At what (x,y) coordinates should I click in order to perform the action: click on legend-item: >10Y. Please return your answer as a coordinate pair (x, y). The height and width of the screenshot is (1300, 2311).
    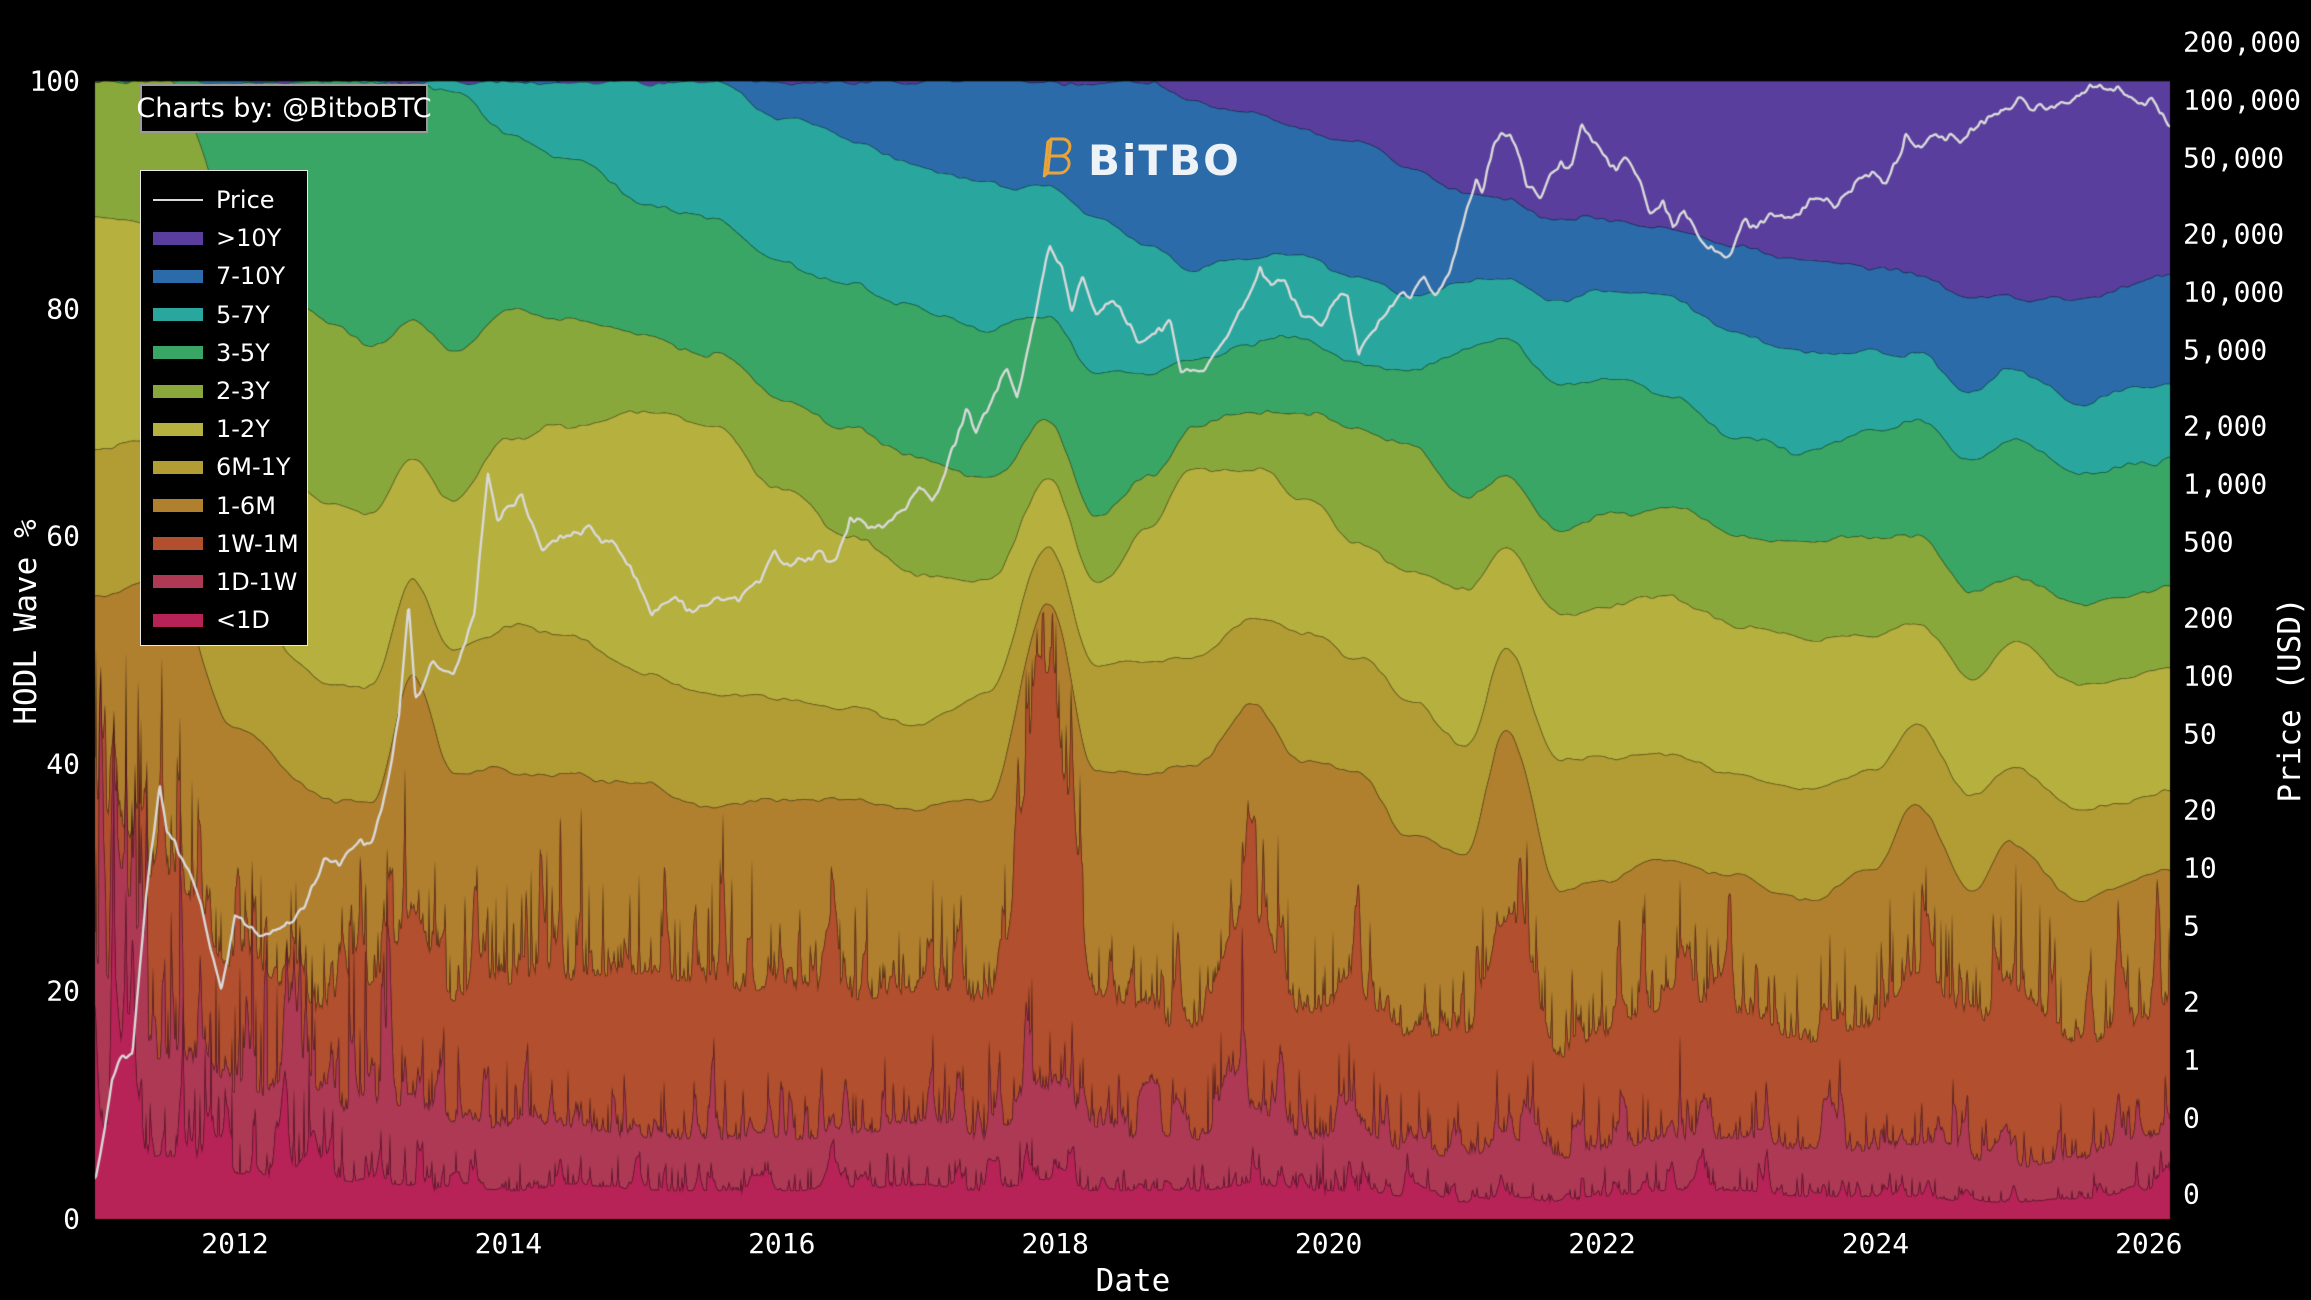
    Looking at the image, I should click on (230, 238).